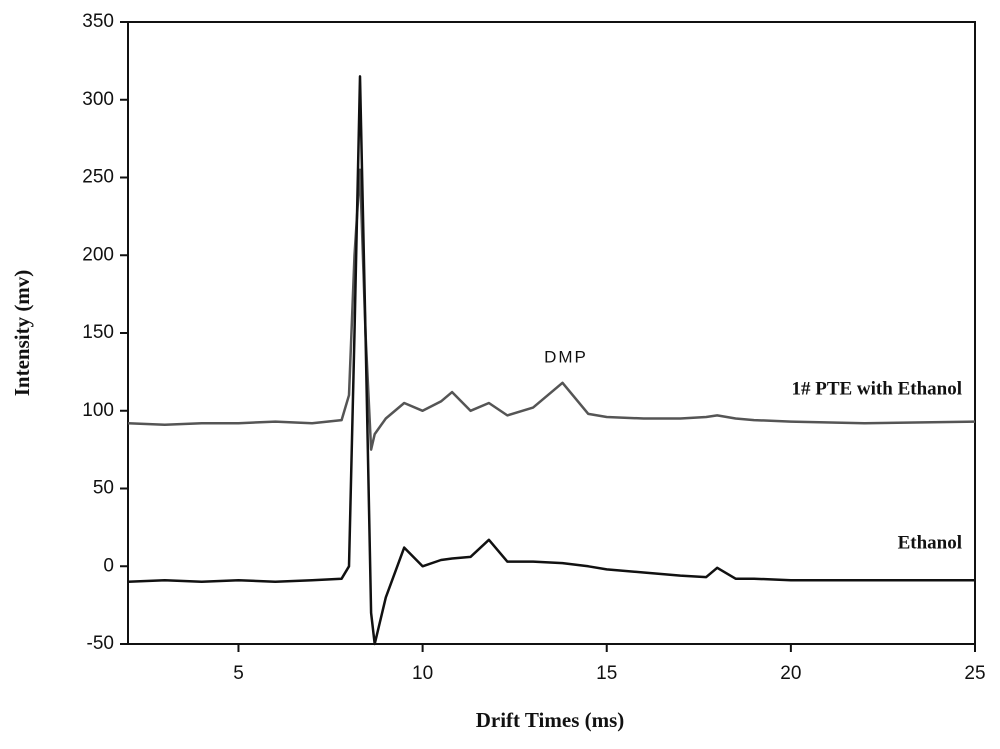 This screenshot has height=749, width=1000. Describe the element at coordinates (108, 565) in the screenshot. I see `y-tick-label: 0` at that location.